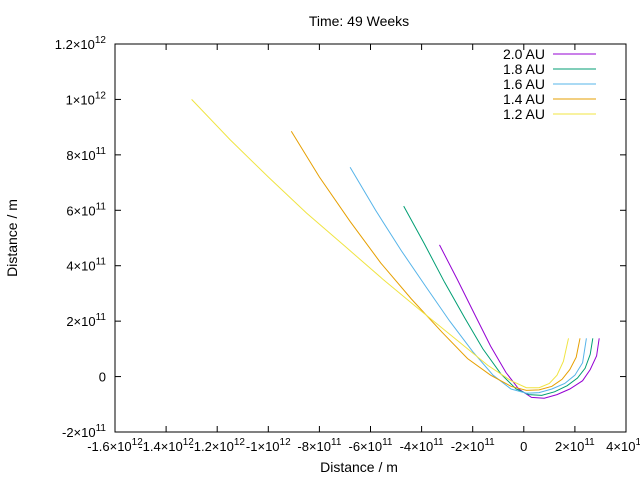 This screenshot has width=640, height=480. Describe the element at coordinates (115, 445) in the screenshot. I see `x-tick-label: -1.6×10¹²` at that location.